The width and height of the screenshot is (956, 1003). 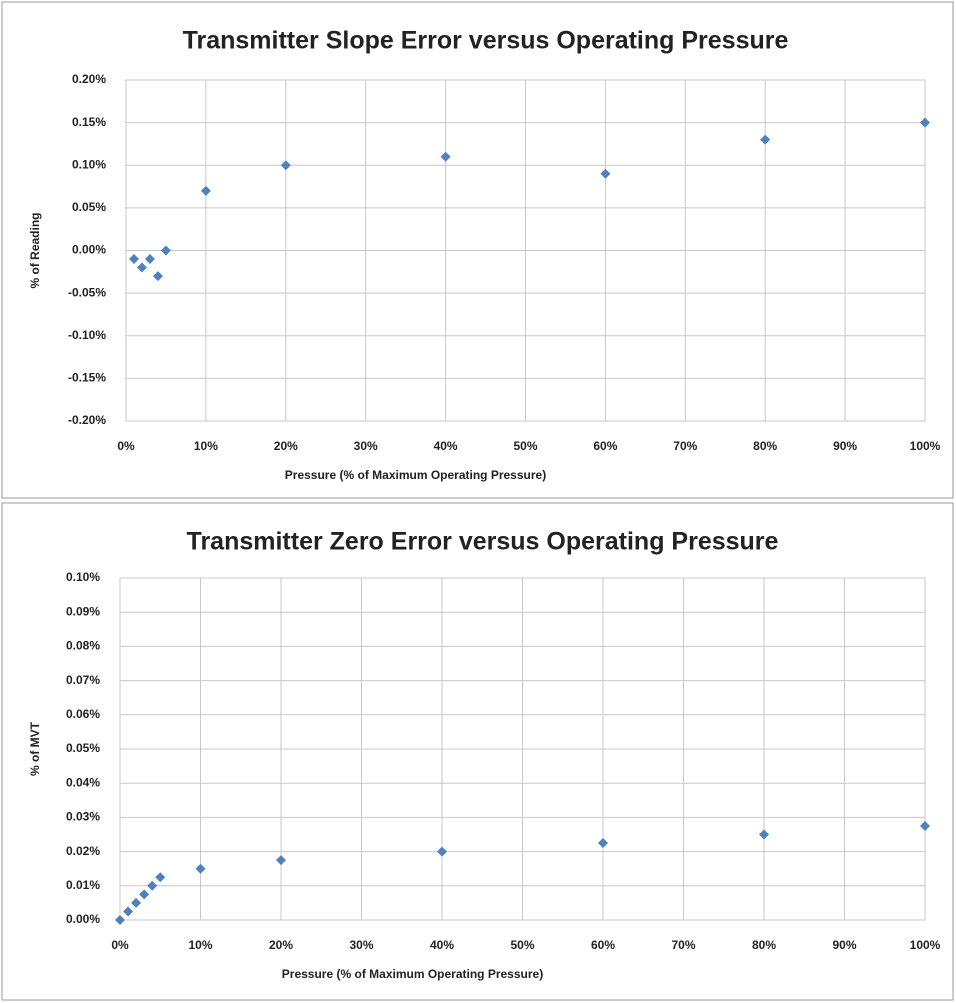 What do you see at coordinates (35, 748) in the screenshot?
I see `y-axis-label: % of MVT` at bounding box center [35, 748].